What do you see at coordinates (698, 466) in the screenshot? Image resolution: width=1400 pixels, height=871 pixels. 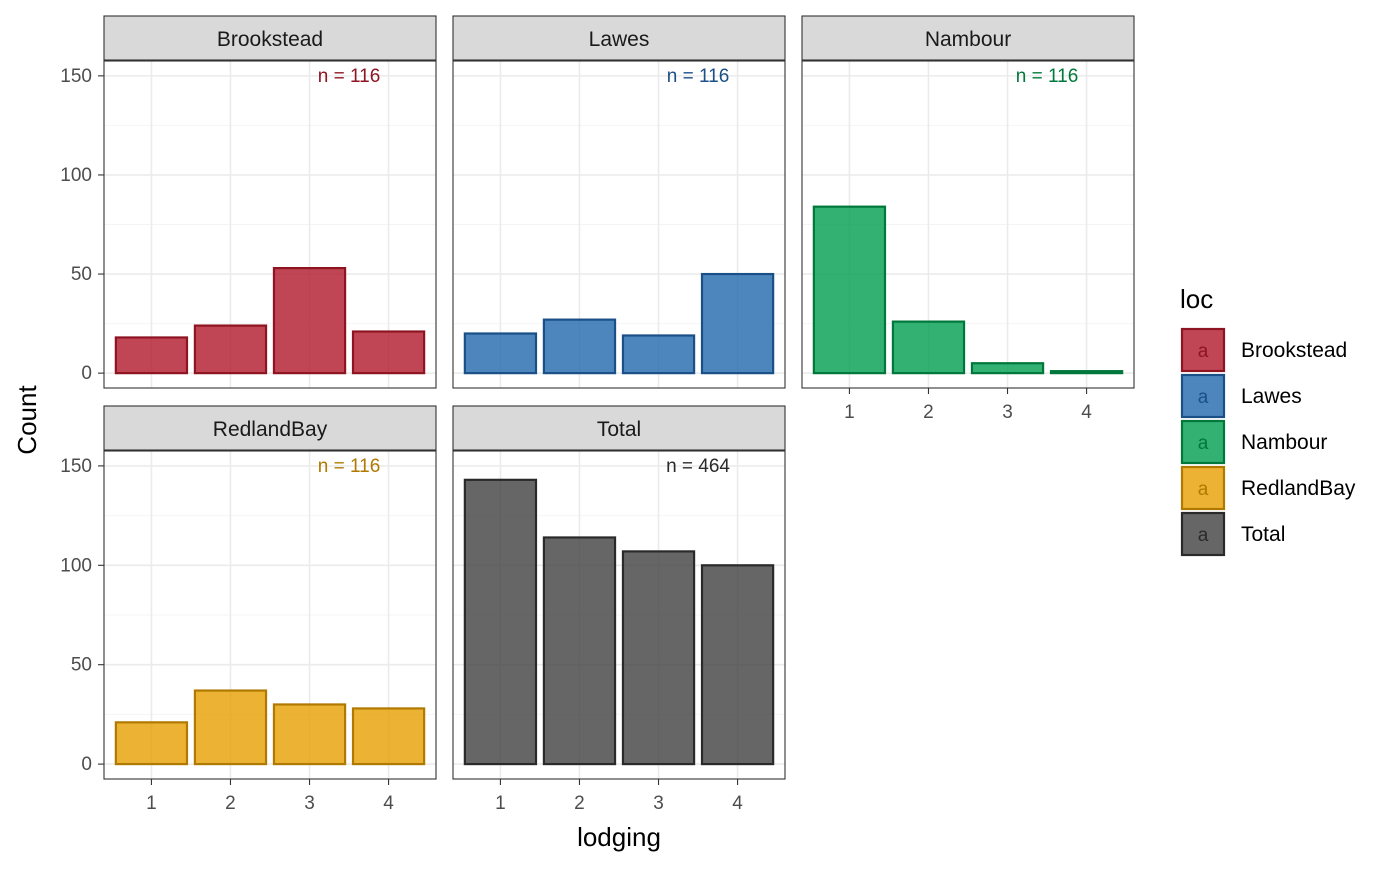 I see `panel-count-label: n = 464` at bounding box center [698, 466].